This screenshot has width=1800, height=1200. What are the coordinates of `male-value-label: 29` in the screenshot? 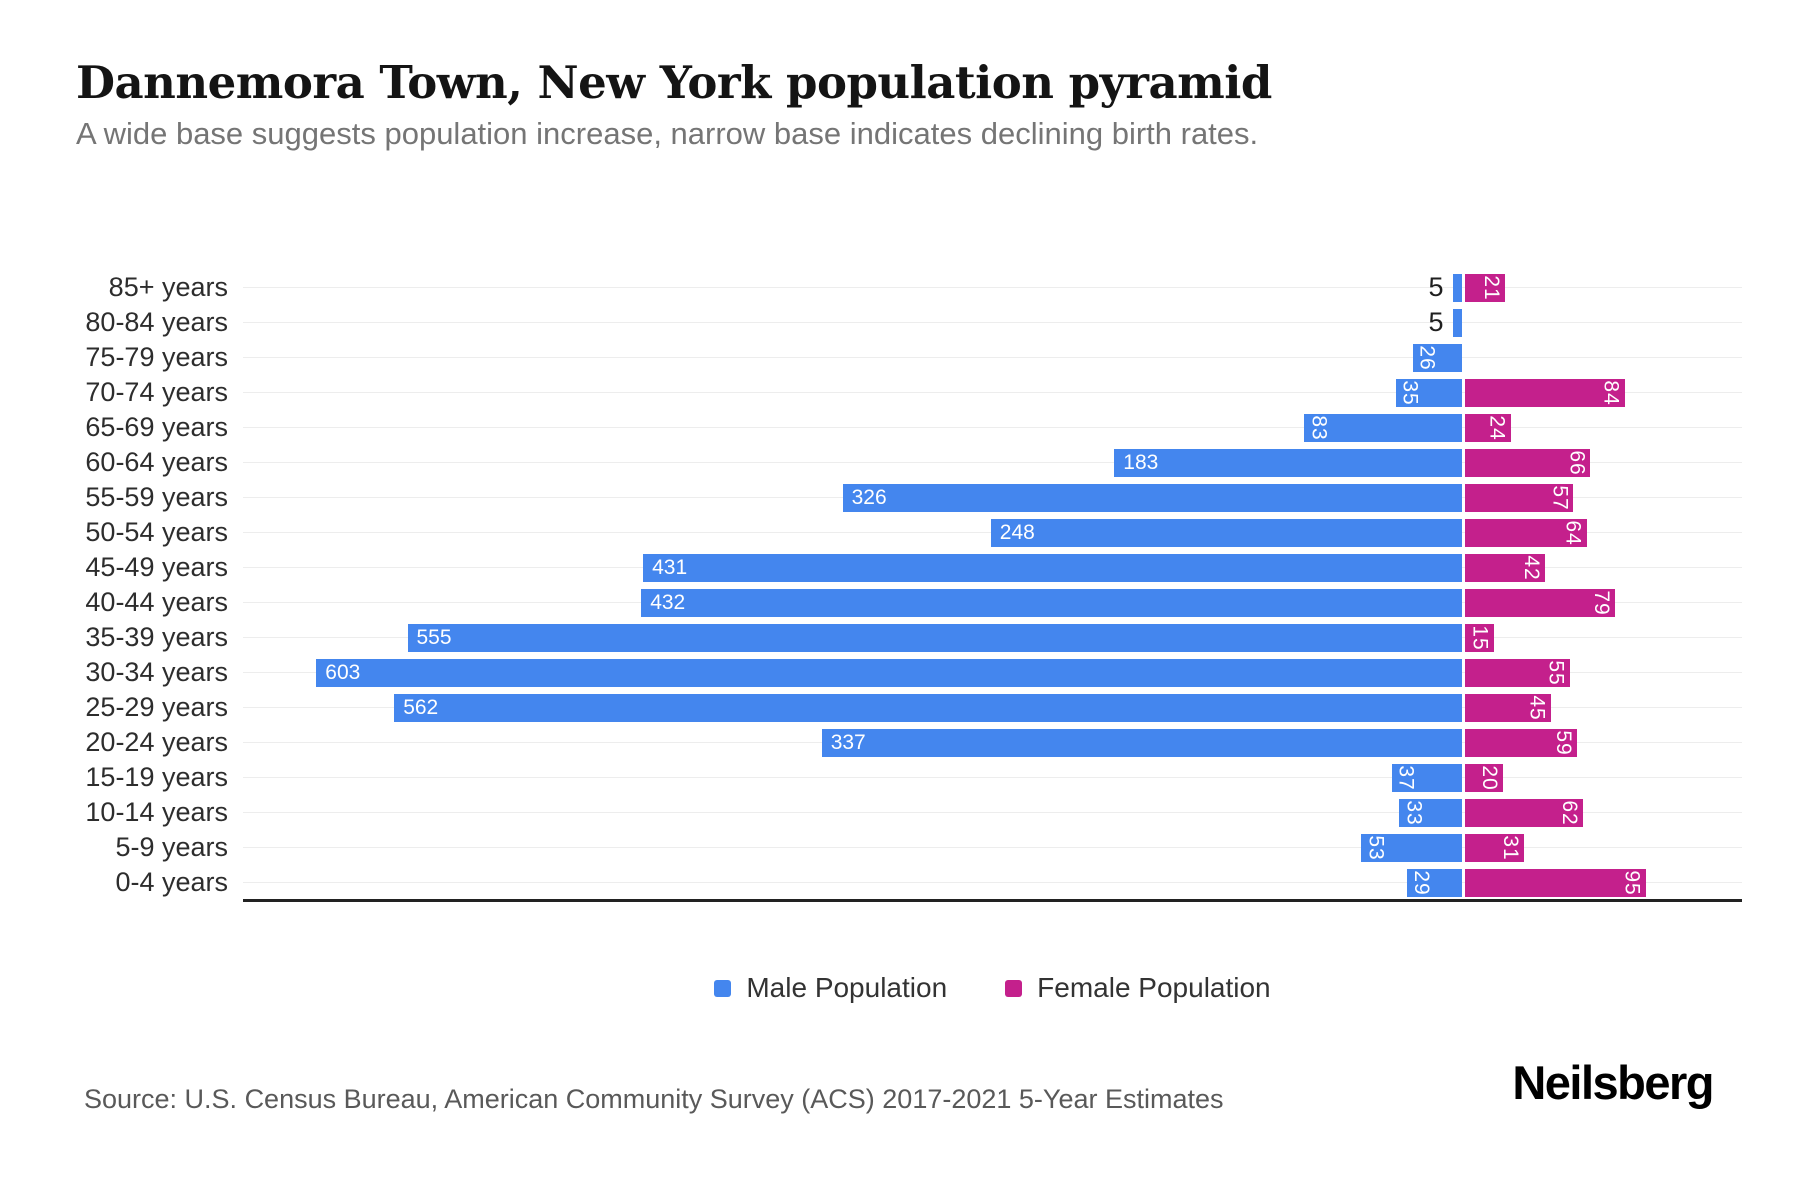 It's located at (1421, 882).